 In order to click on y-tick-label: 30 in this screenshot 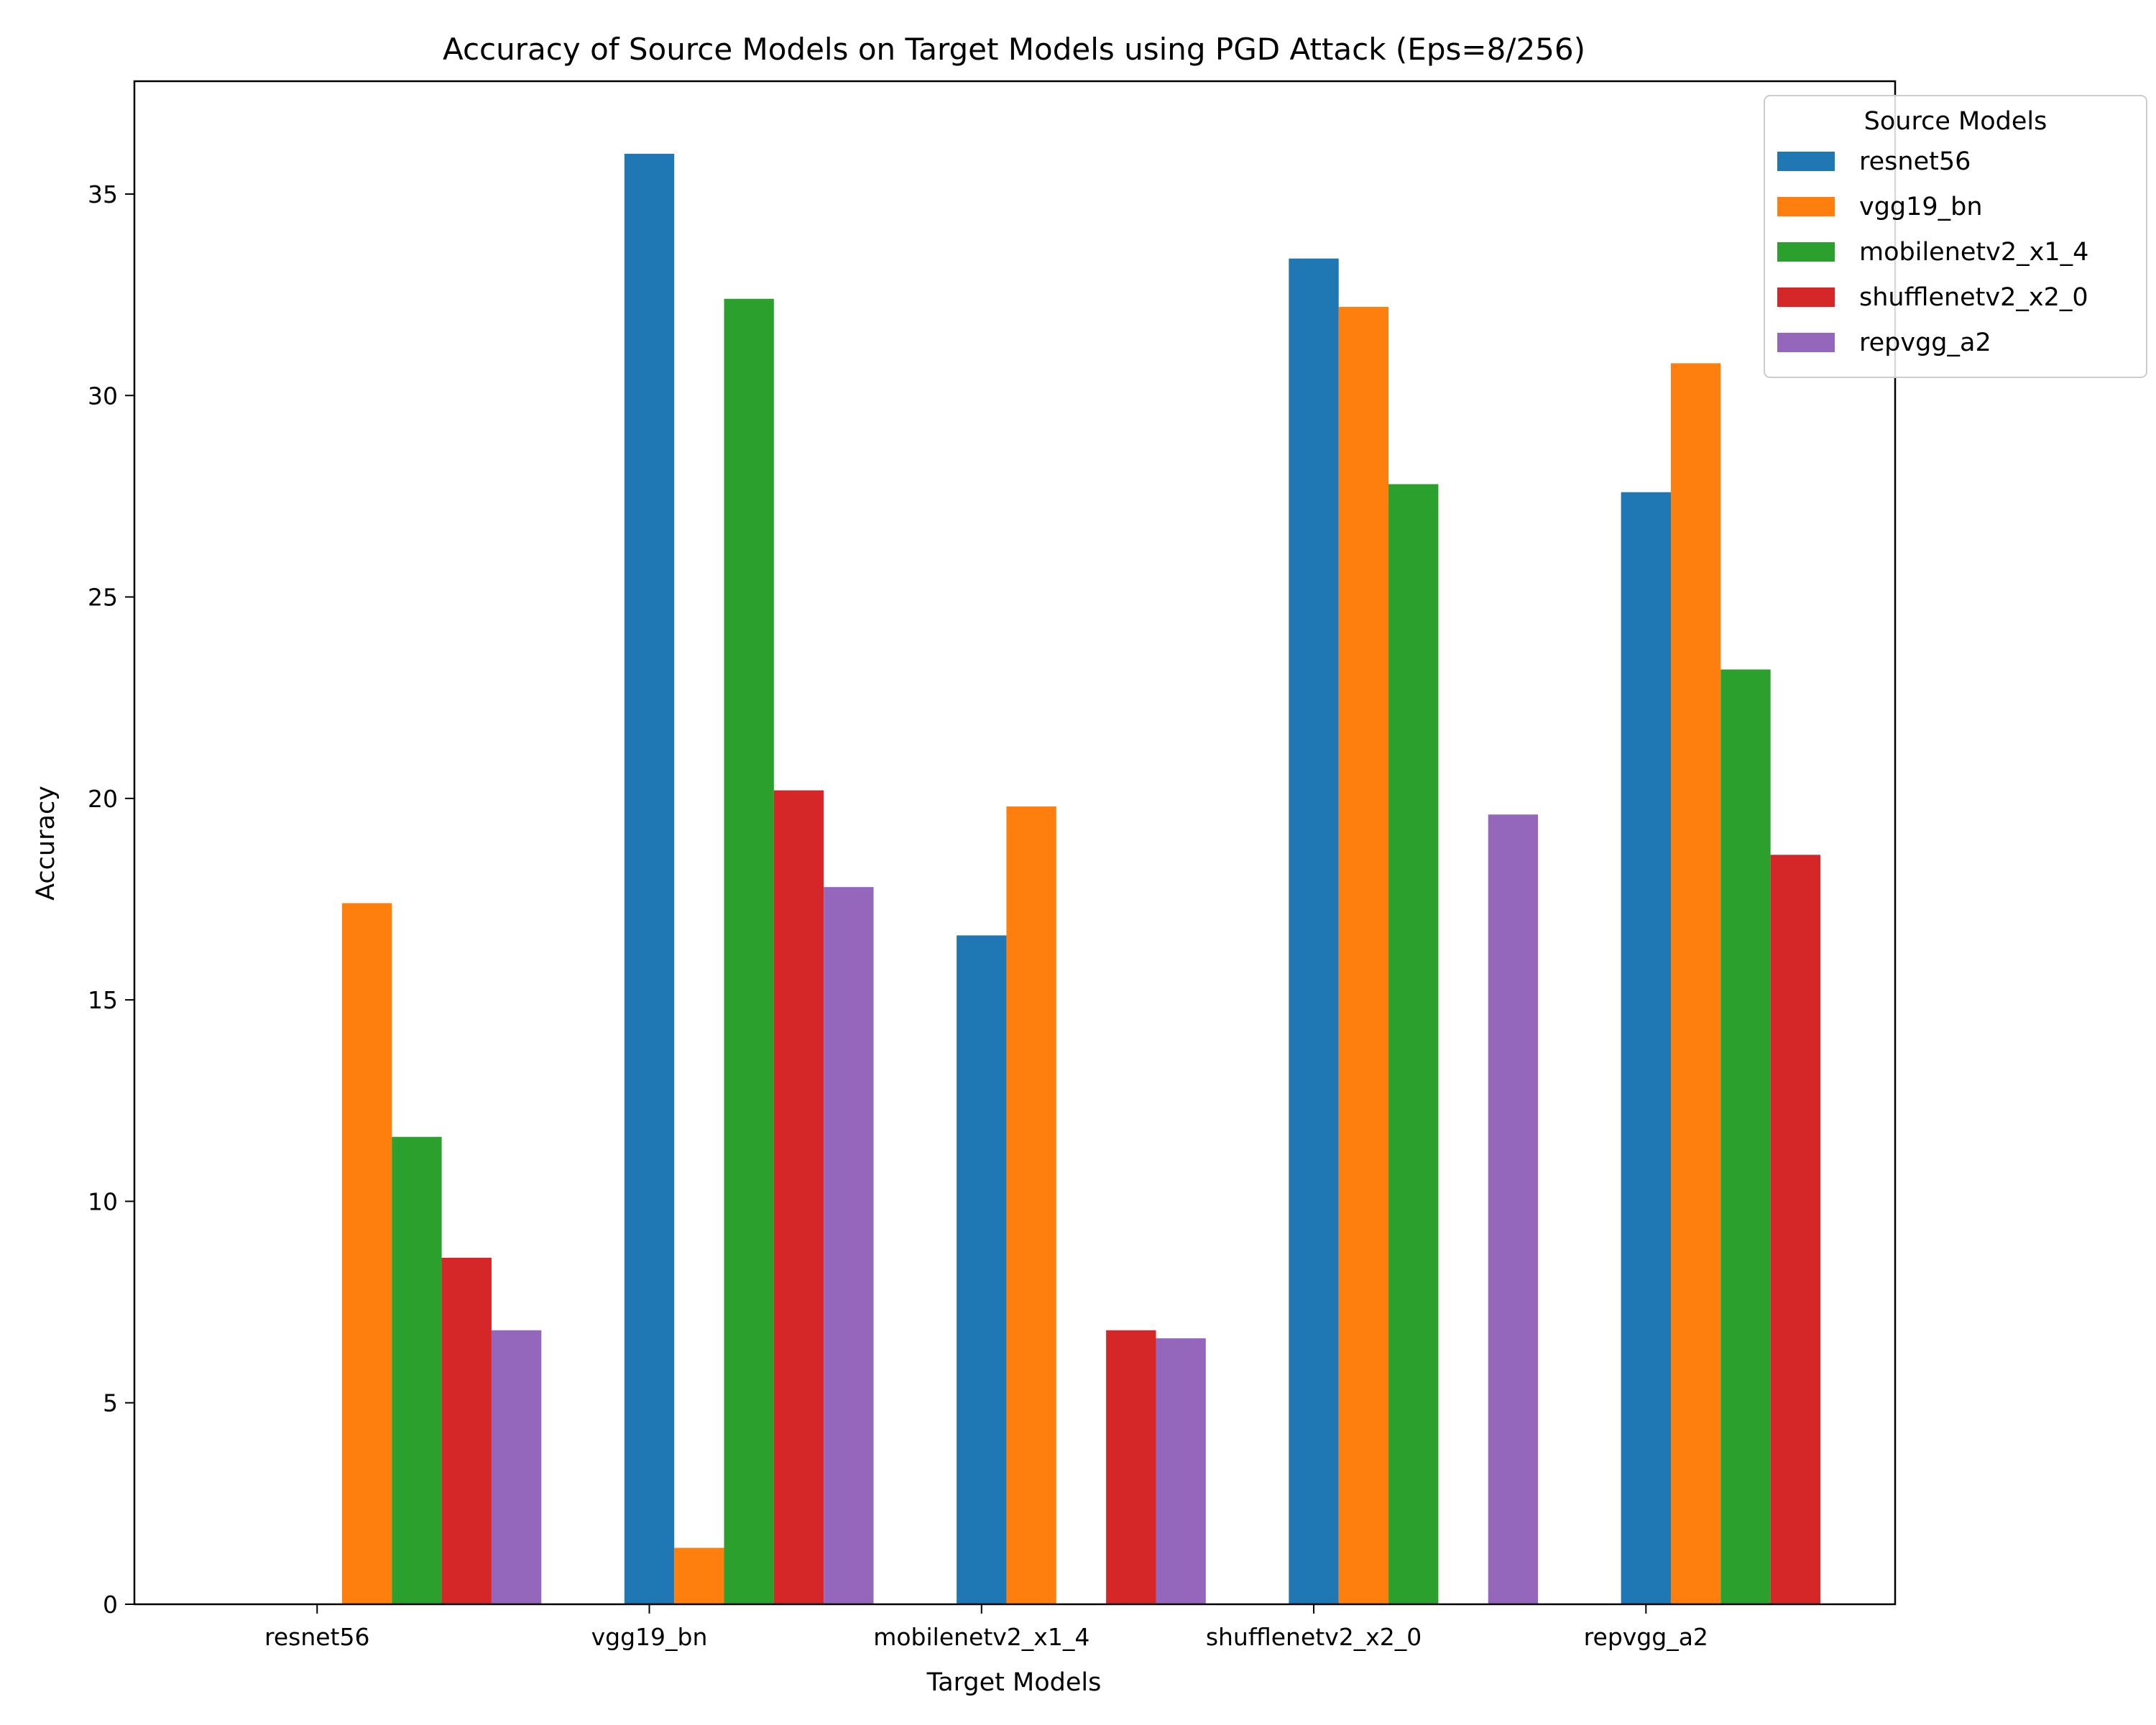, I will do `click(103, 396)`.